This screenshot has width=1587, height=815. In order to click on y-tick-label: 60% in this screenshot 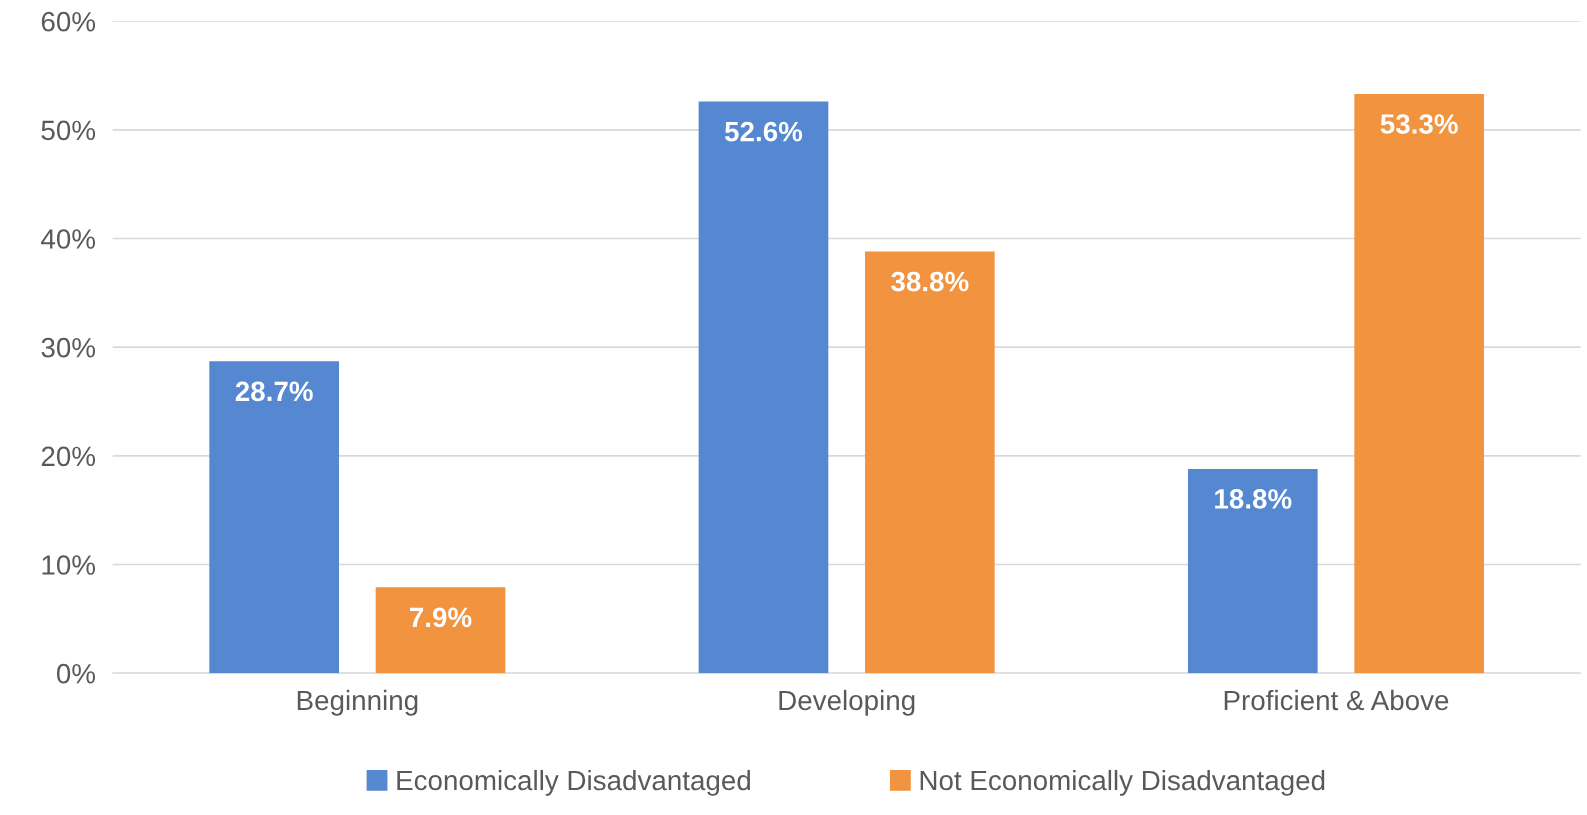, I will do `click(68, 21)`.